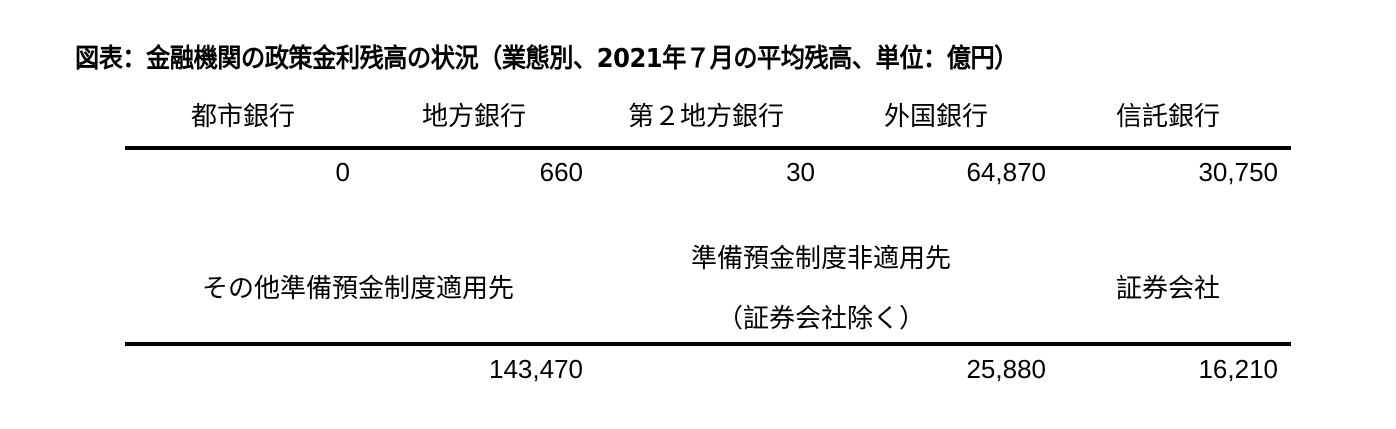 The height and width of the screenshot is (429, 1396). Describe the element at coordinates (935, 117) in the screenshot. I see `header-foreign-banks: 外国銀行` at that location.